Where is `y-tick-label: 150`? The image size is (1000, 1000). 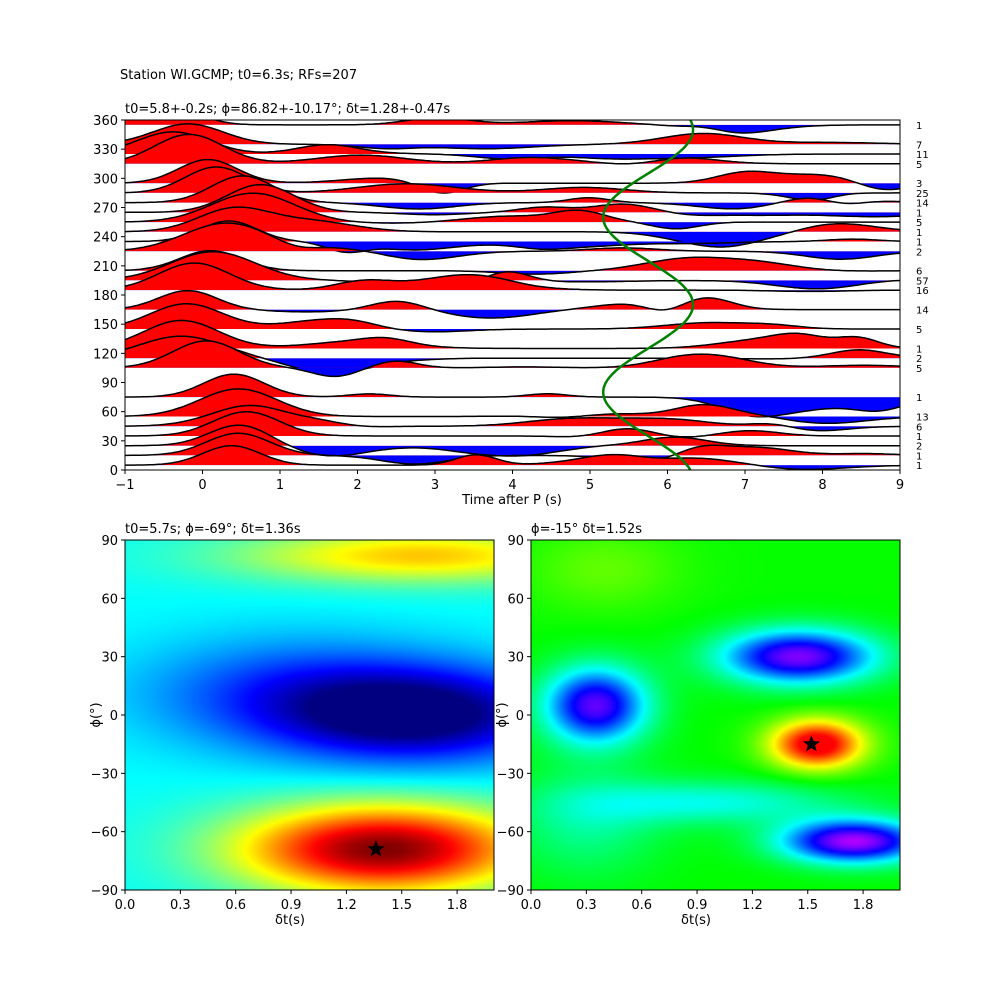
y-tick-label: 150 is located at coordinates (105, 325).